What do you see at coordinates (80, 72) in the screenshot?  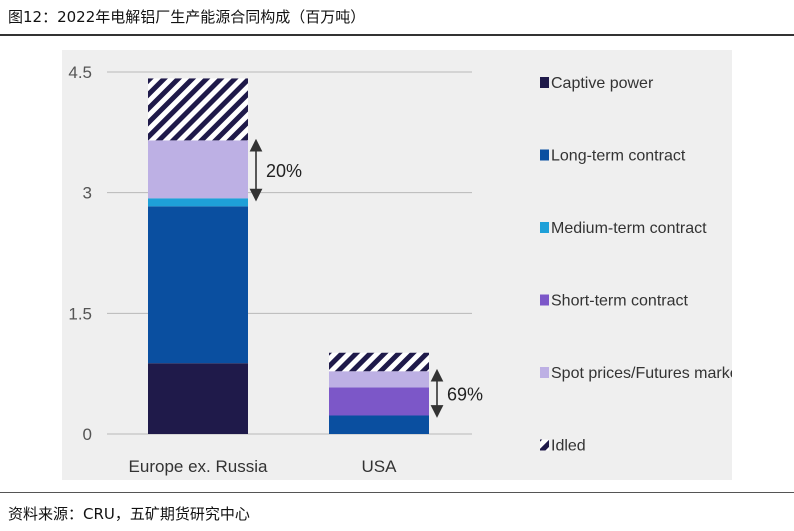 I see `y-tick-label: 4.5` at bounding box center [80, 72].